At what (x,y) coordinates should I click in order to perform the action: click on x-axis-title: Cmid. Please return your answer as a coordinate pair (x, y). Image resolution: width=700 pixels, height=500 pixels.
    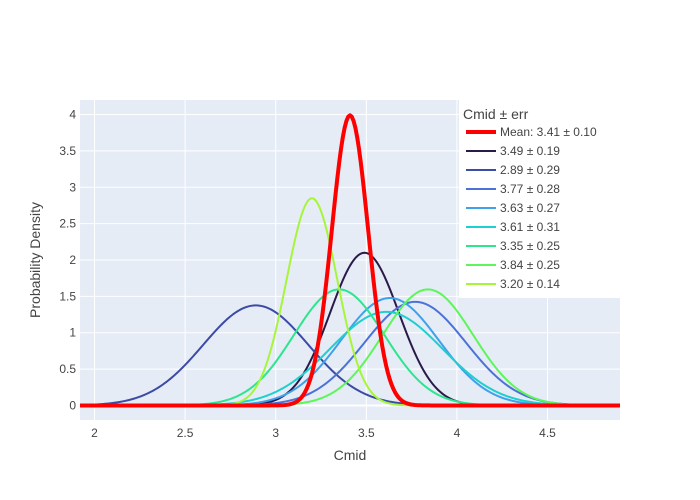
    Looking at the image, I should click on (350, 455).